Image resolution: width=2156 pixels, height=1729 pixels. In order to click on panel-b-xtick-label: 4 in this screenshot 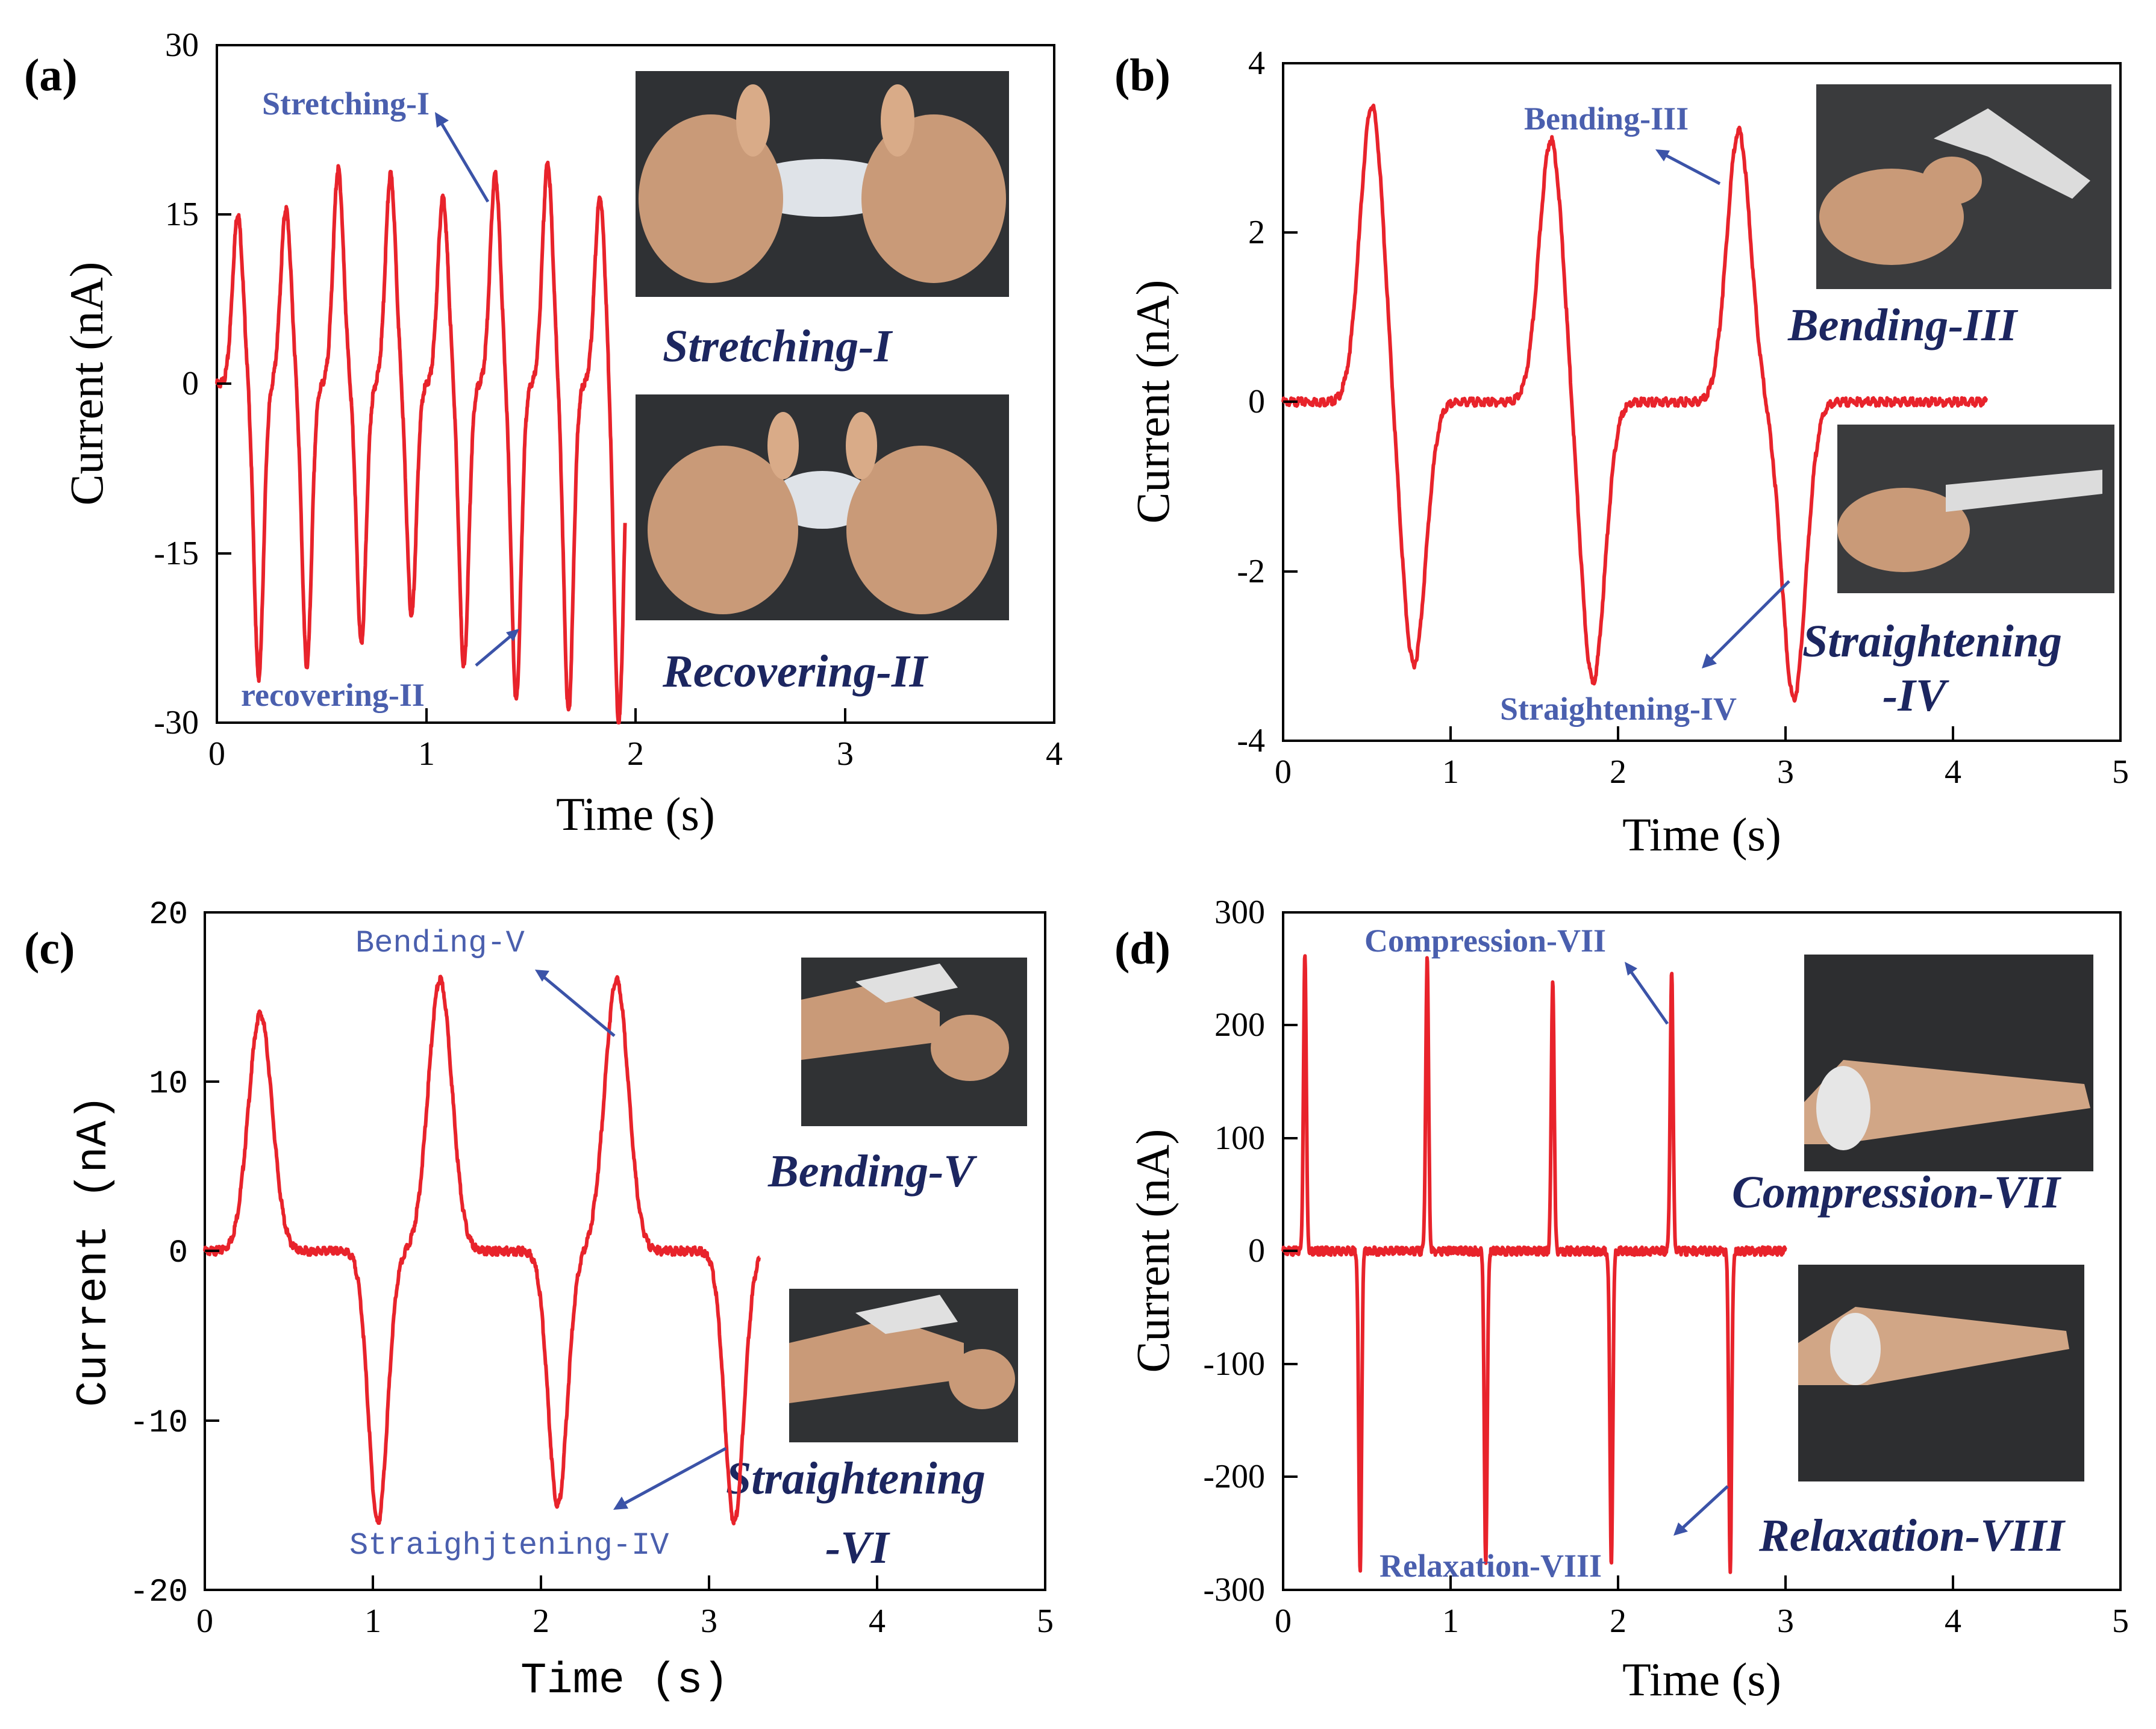, I will do `click(1953, 772)`.